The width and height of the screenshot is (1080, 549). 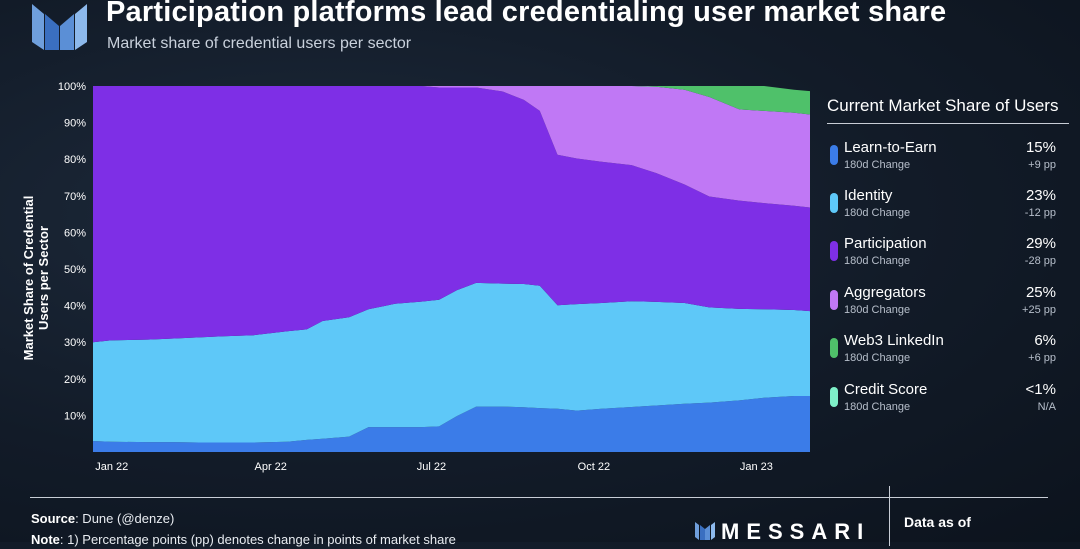 What do you see at coordinates (937, 522) in the screenshot?
I see `data-as-of-label: Data as of` at bounding box center [937, 522].